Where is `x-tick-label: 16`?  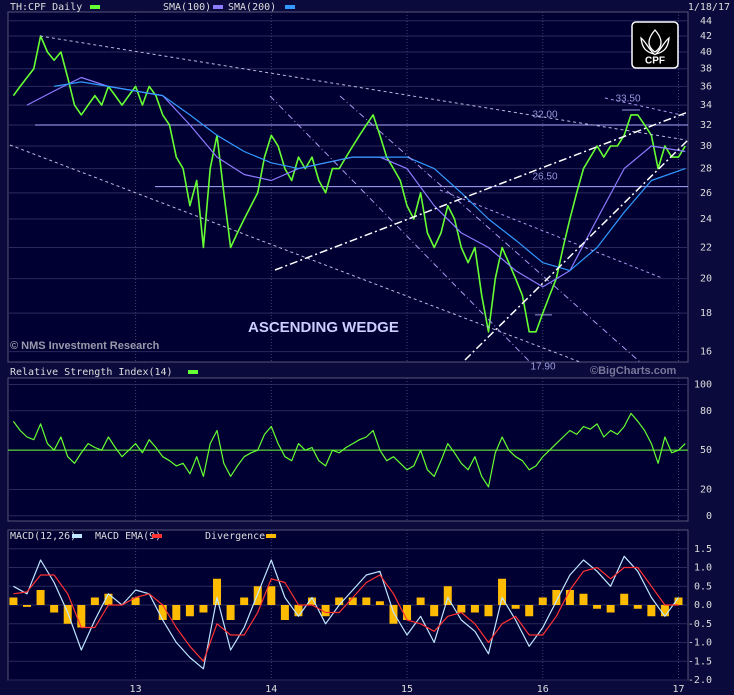 x-tick-label: 16 is located at coordinates (543, 689).